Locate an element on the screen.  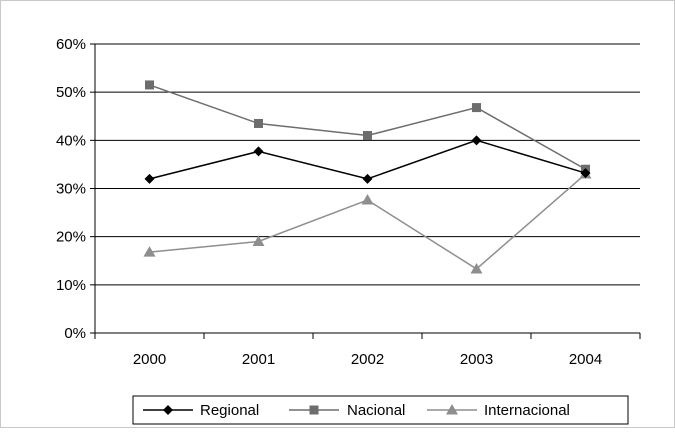
y-tick-label: 0% is located at coordinates (75, 333).